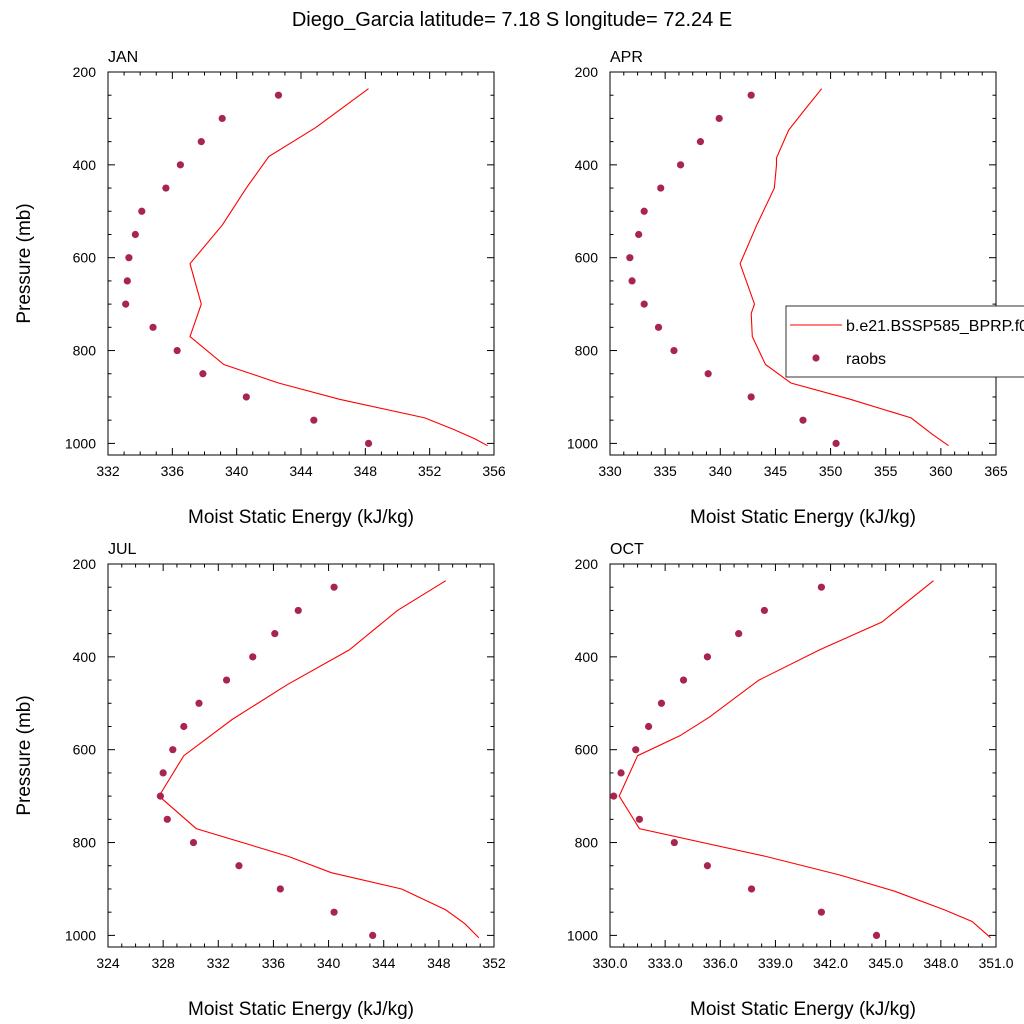  Describe the element at coordinates (123, 57) in the screenshot. I see `panel-label: JAN` at that location.